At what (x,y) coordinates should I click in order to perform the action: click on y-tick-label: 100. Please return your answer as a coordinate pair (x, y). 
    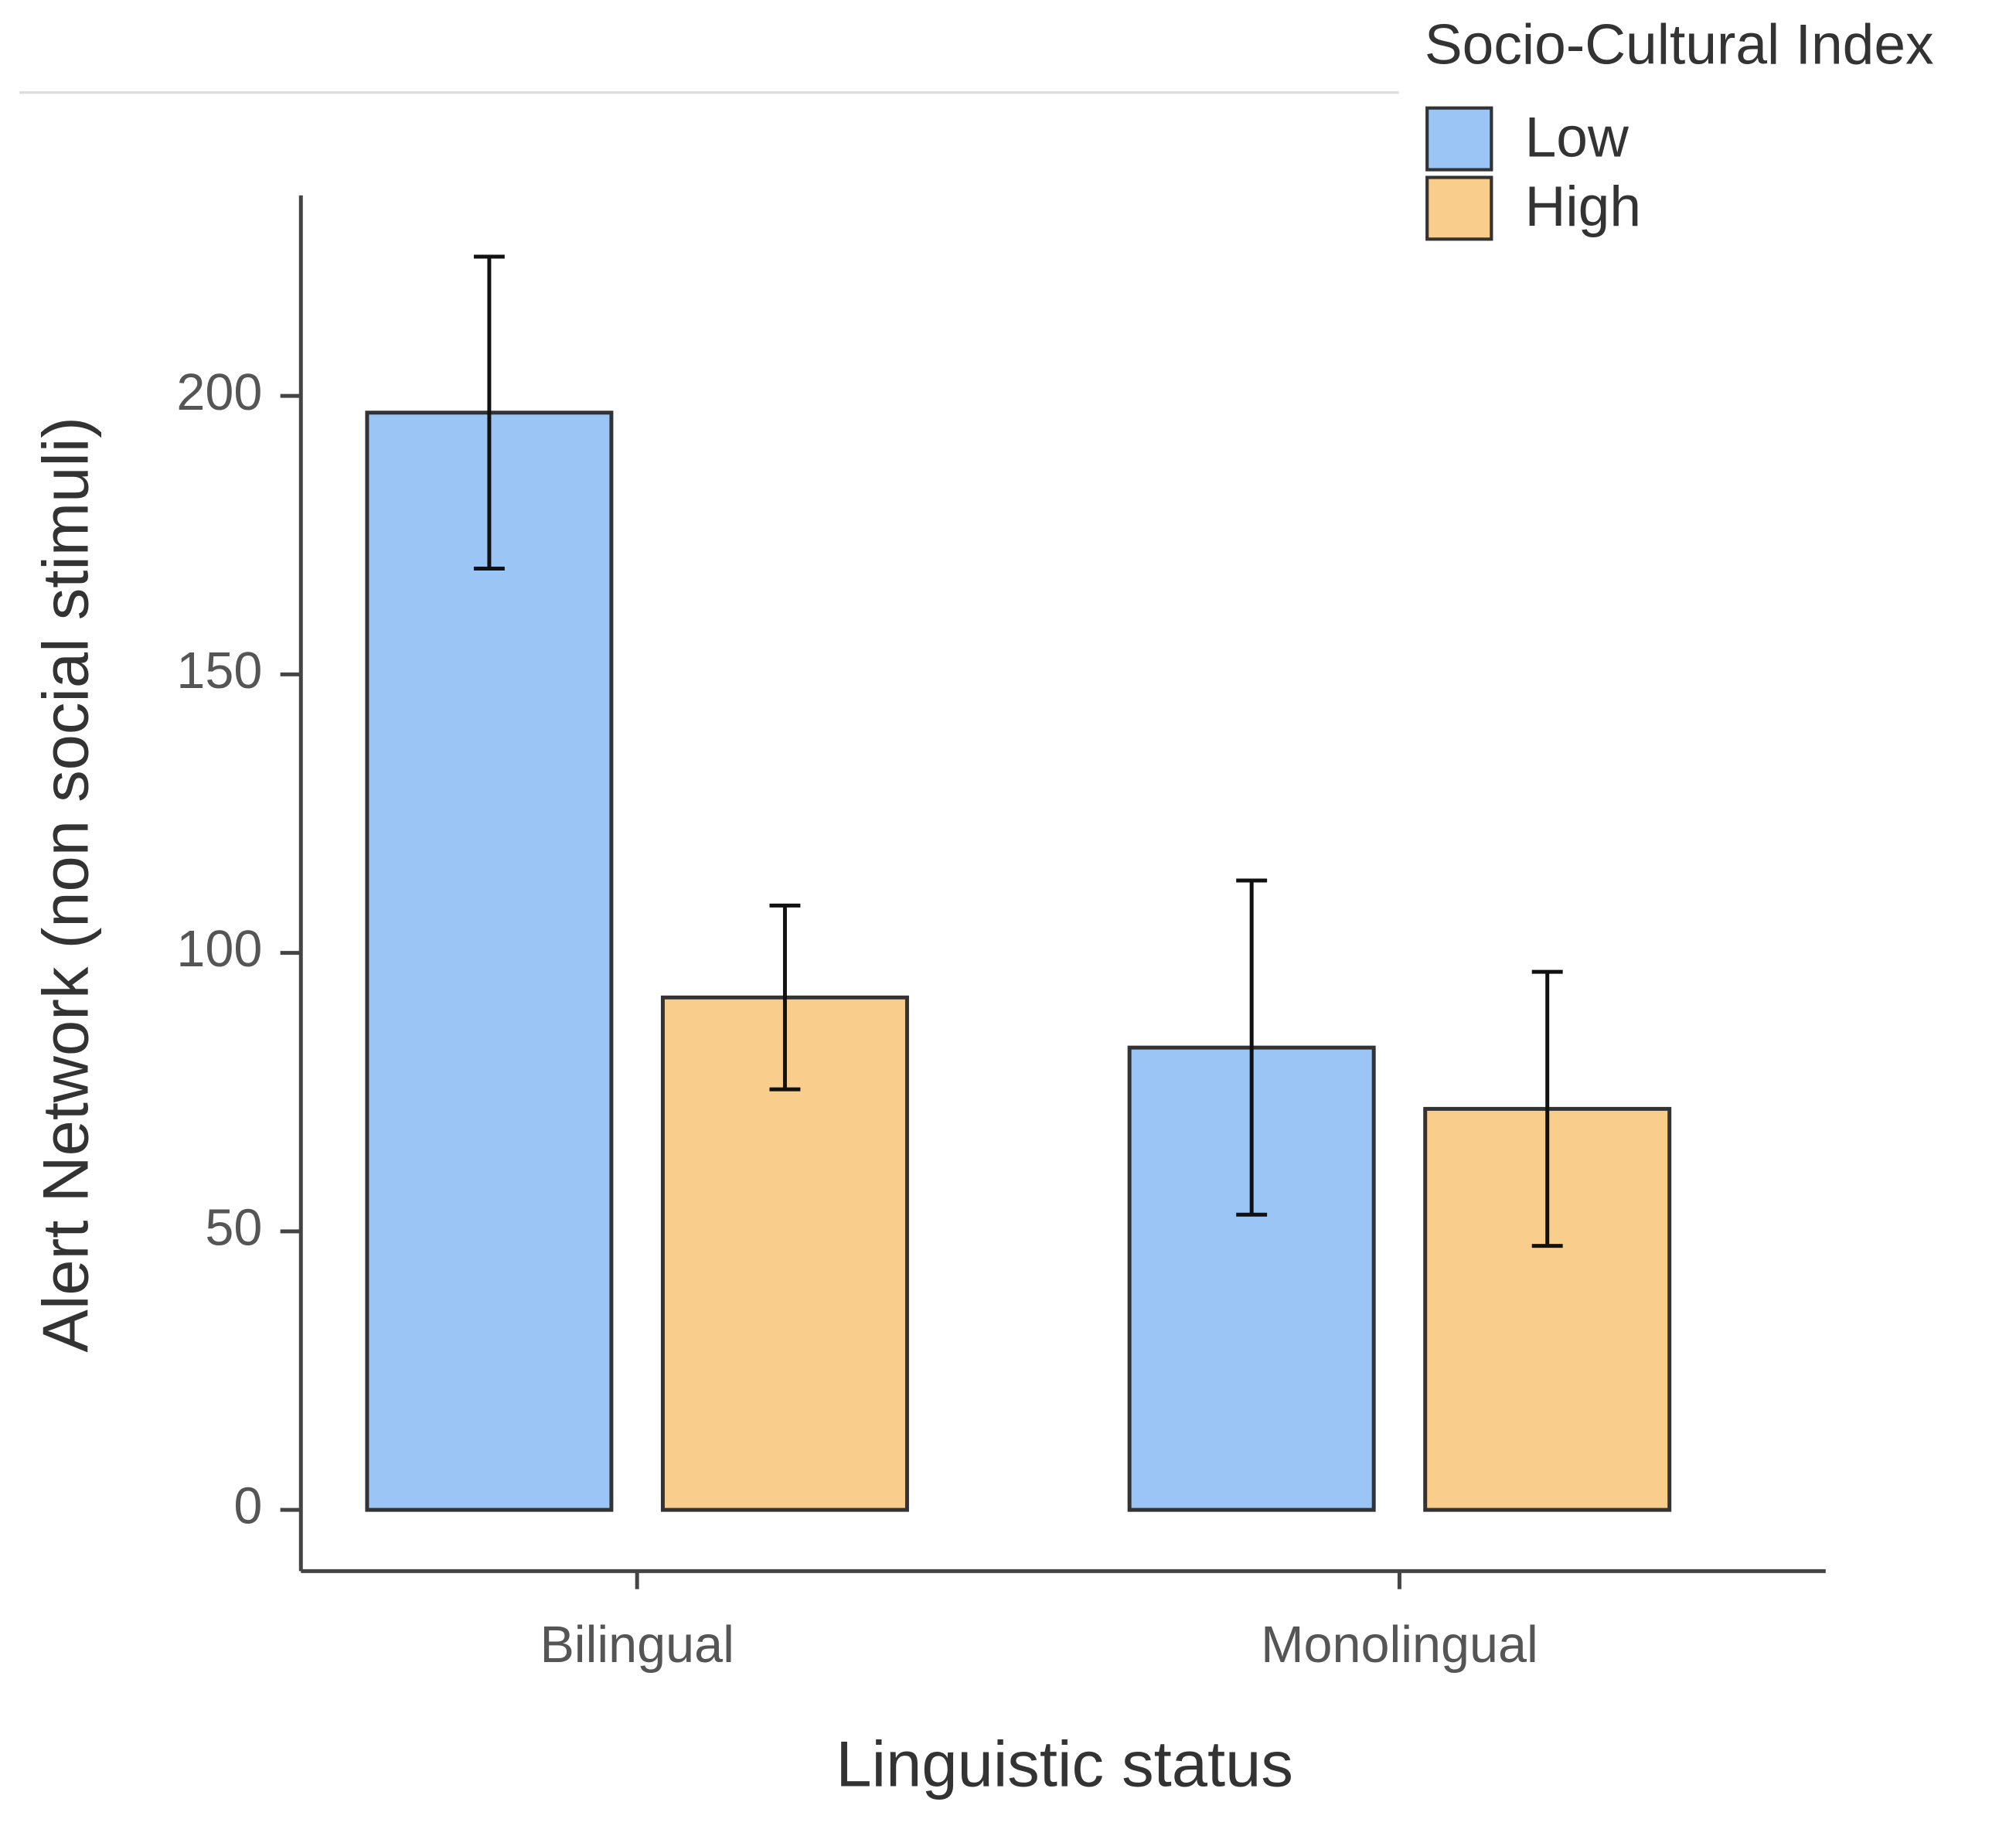
    Looking at the image, I should click on (219, 949).